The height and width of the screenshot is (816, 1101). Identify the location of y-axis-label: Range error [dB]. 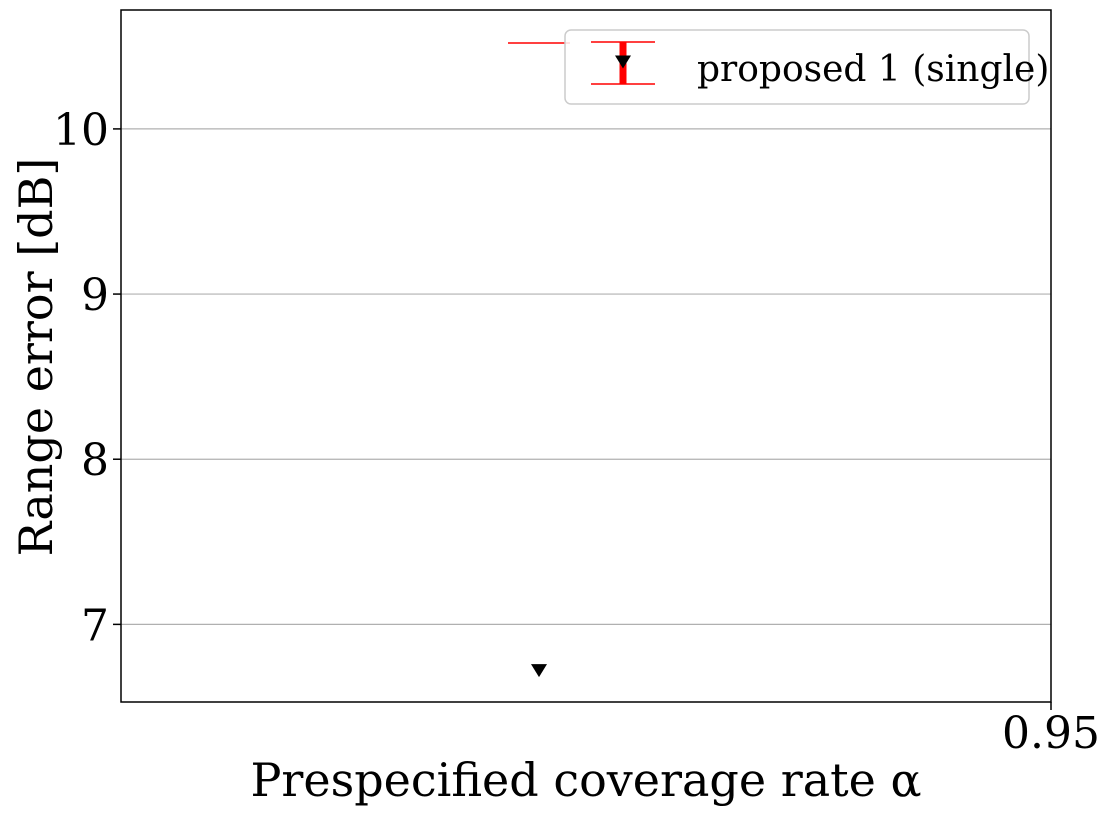
(36, 357).